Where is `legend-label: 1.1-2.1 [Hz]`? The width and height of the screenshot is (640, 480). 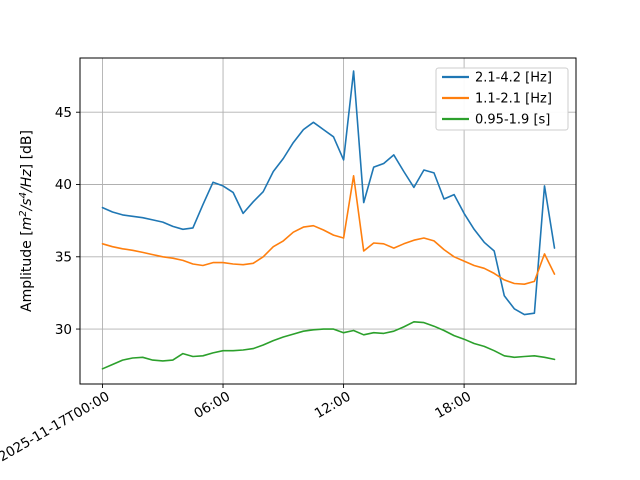
legend-label: 1.1-2.1 [Hz] is located at coordinates (513, 99).